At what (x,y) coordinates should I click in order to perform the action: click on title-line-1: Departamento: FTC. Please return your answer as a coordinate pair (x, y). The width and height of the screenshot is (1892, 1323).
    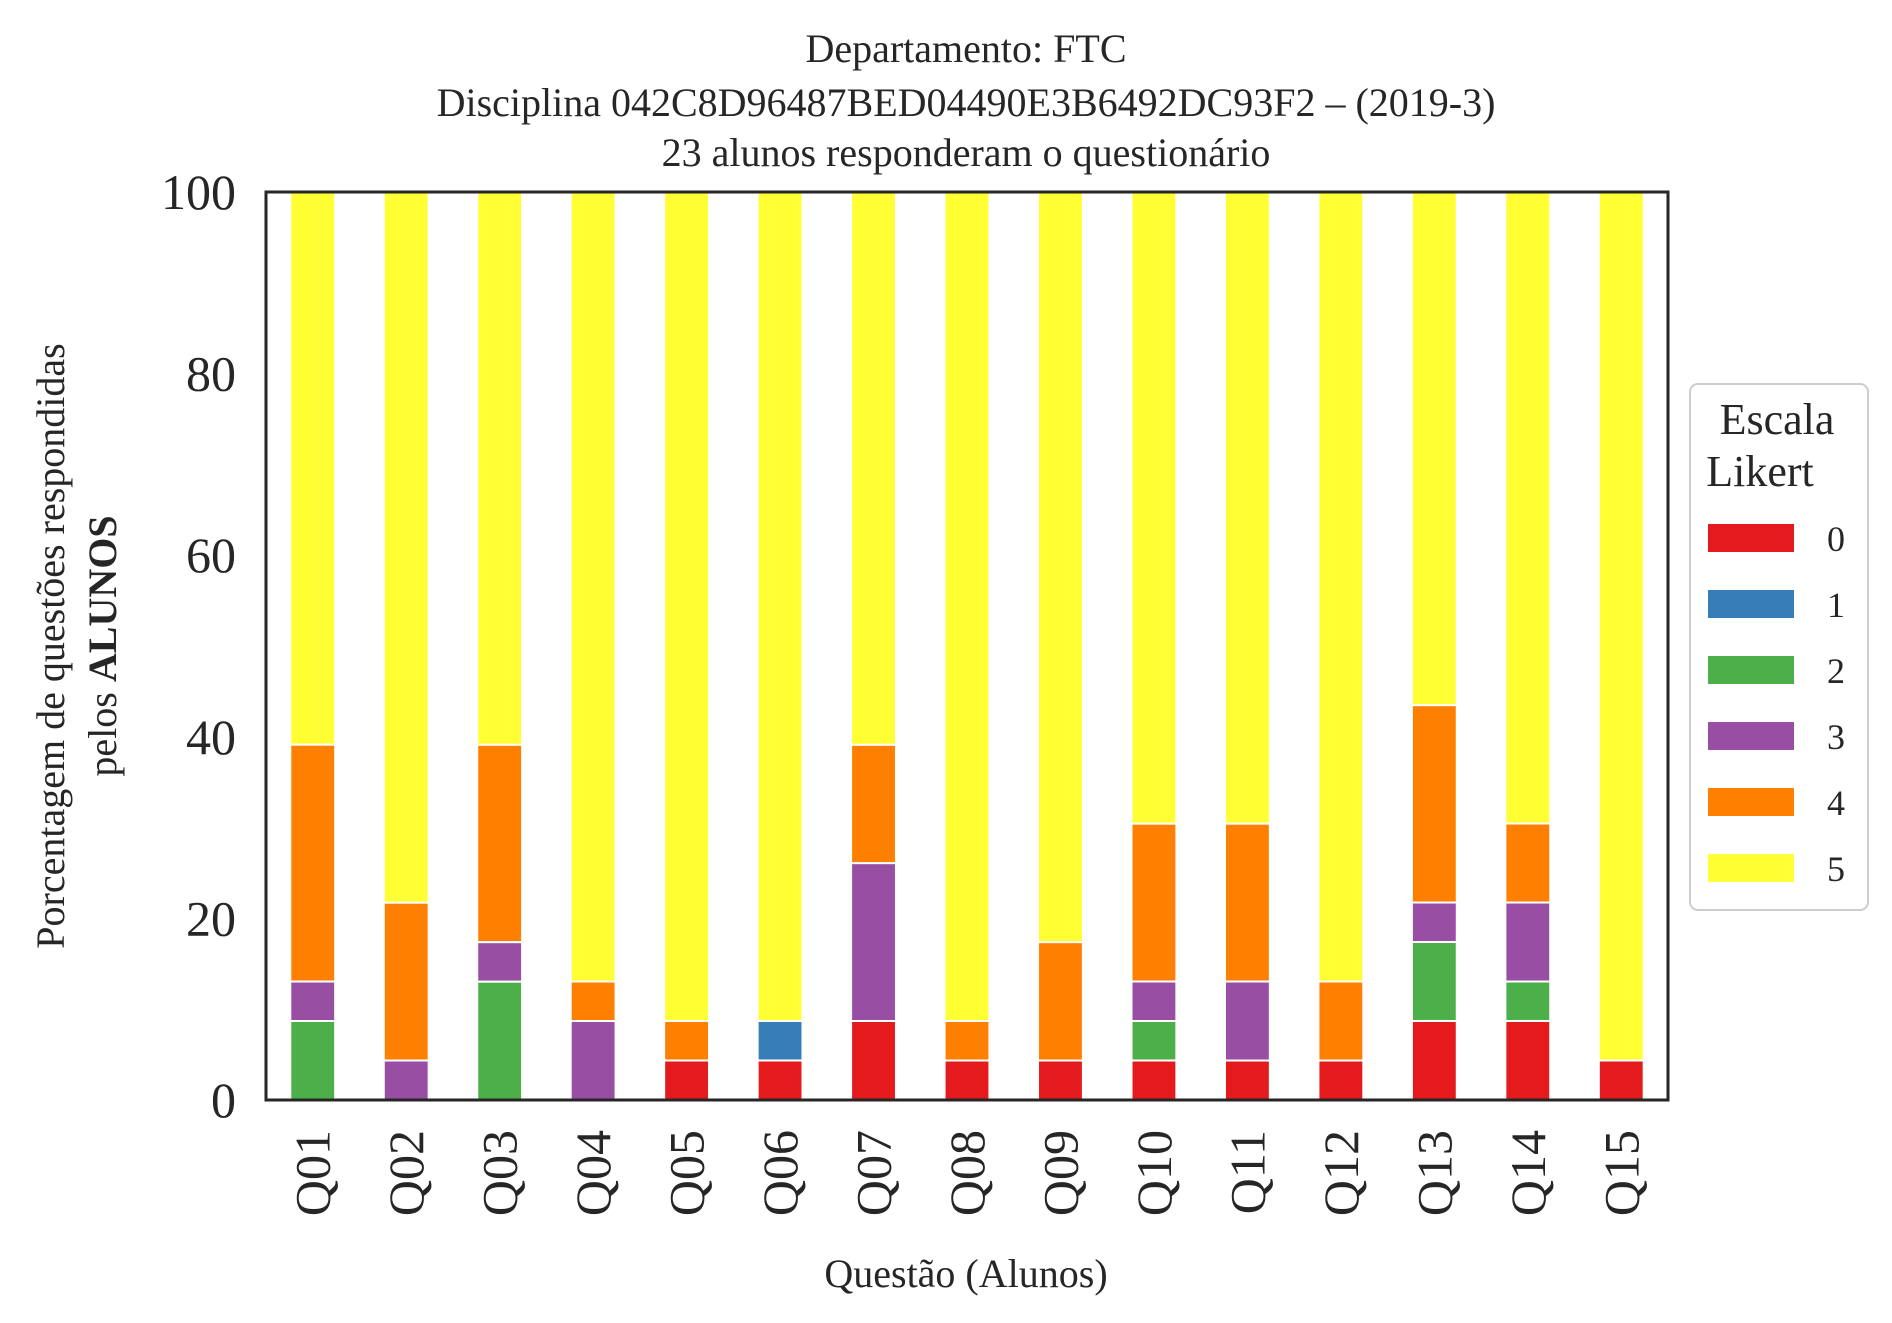
    Looking at the image, I should click on (965, 48).